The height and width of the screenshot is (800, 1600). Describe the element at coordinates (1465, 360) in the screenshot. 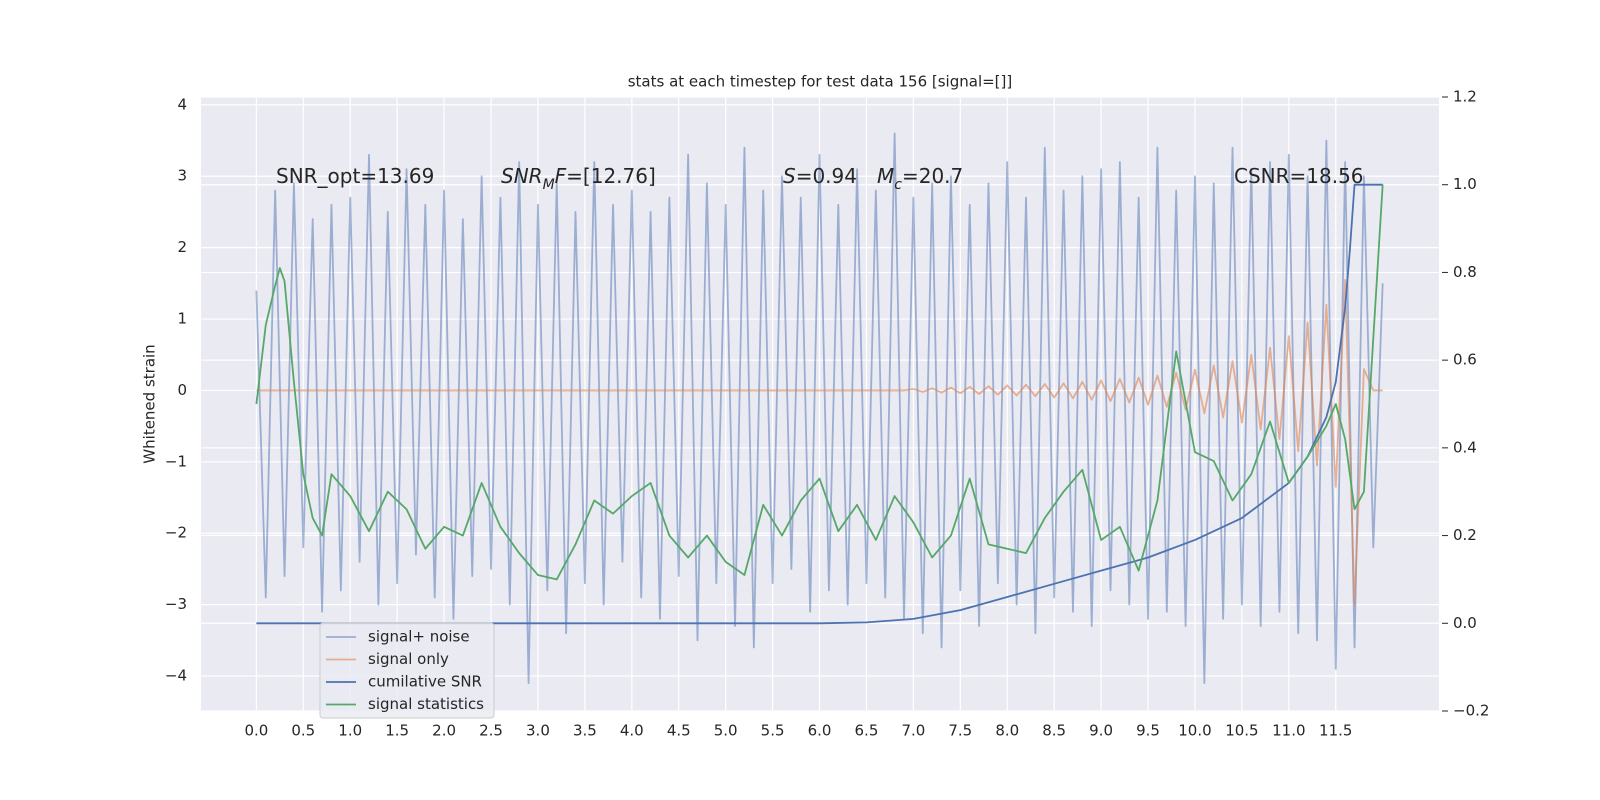

I see `y2-tick-label: 0.6` at that location.